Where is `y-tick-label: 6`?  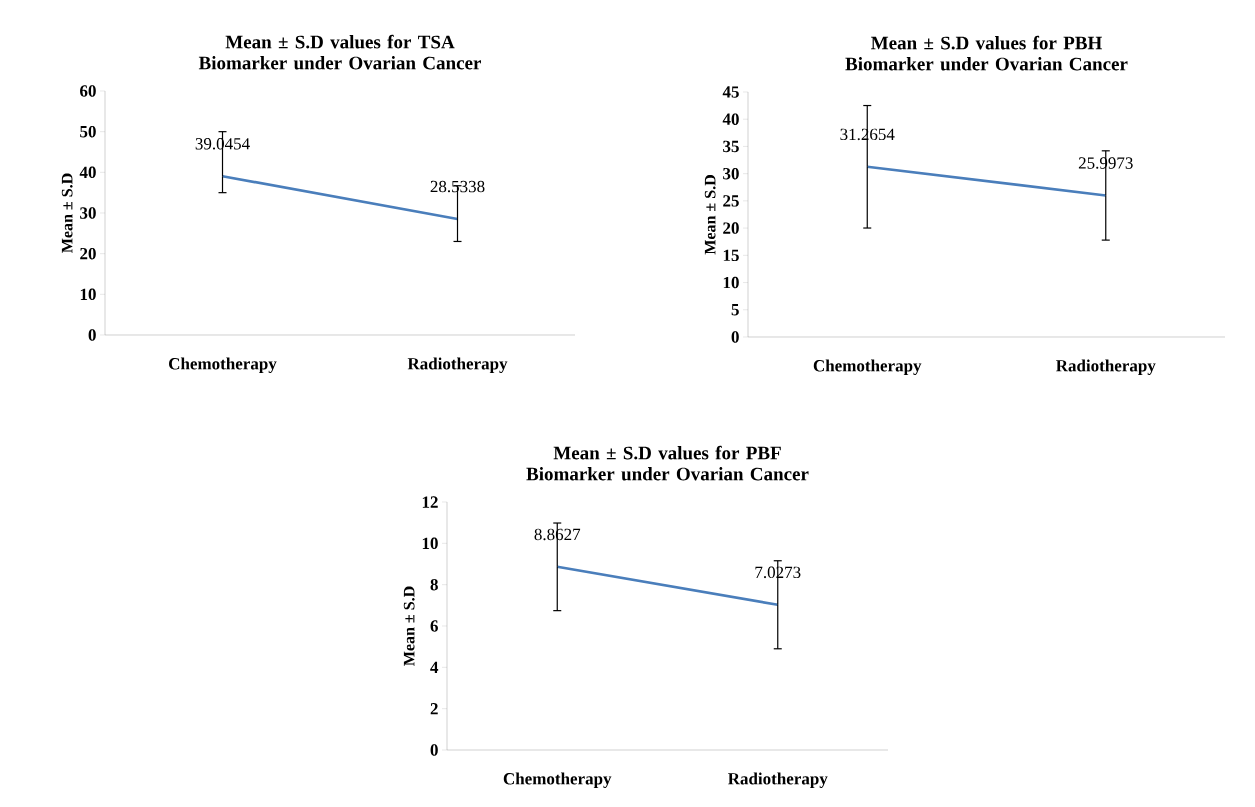
y-tick-label: 6 is located at coordinates (434, 626).